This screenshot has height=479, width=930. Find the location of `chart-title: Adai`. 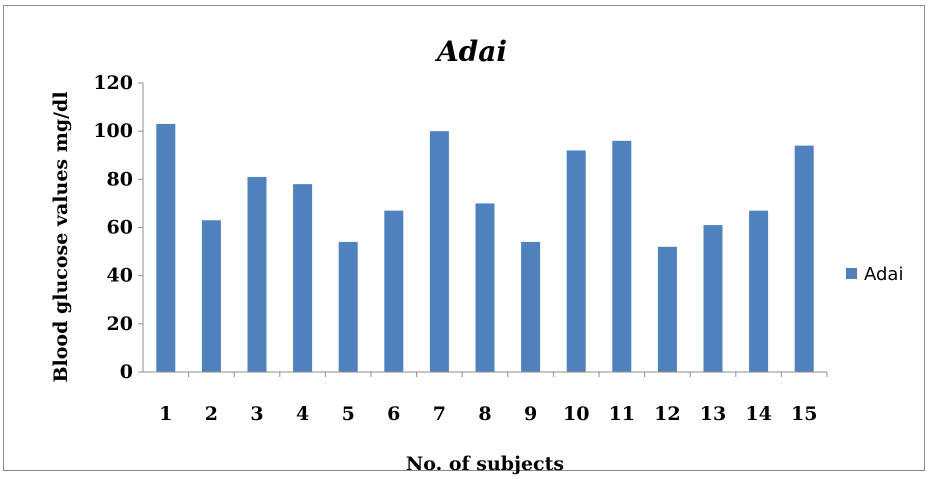

chart-title: Adai is located at coordinates (470, 51).